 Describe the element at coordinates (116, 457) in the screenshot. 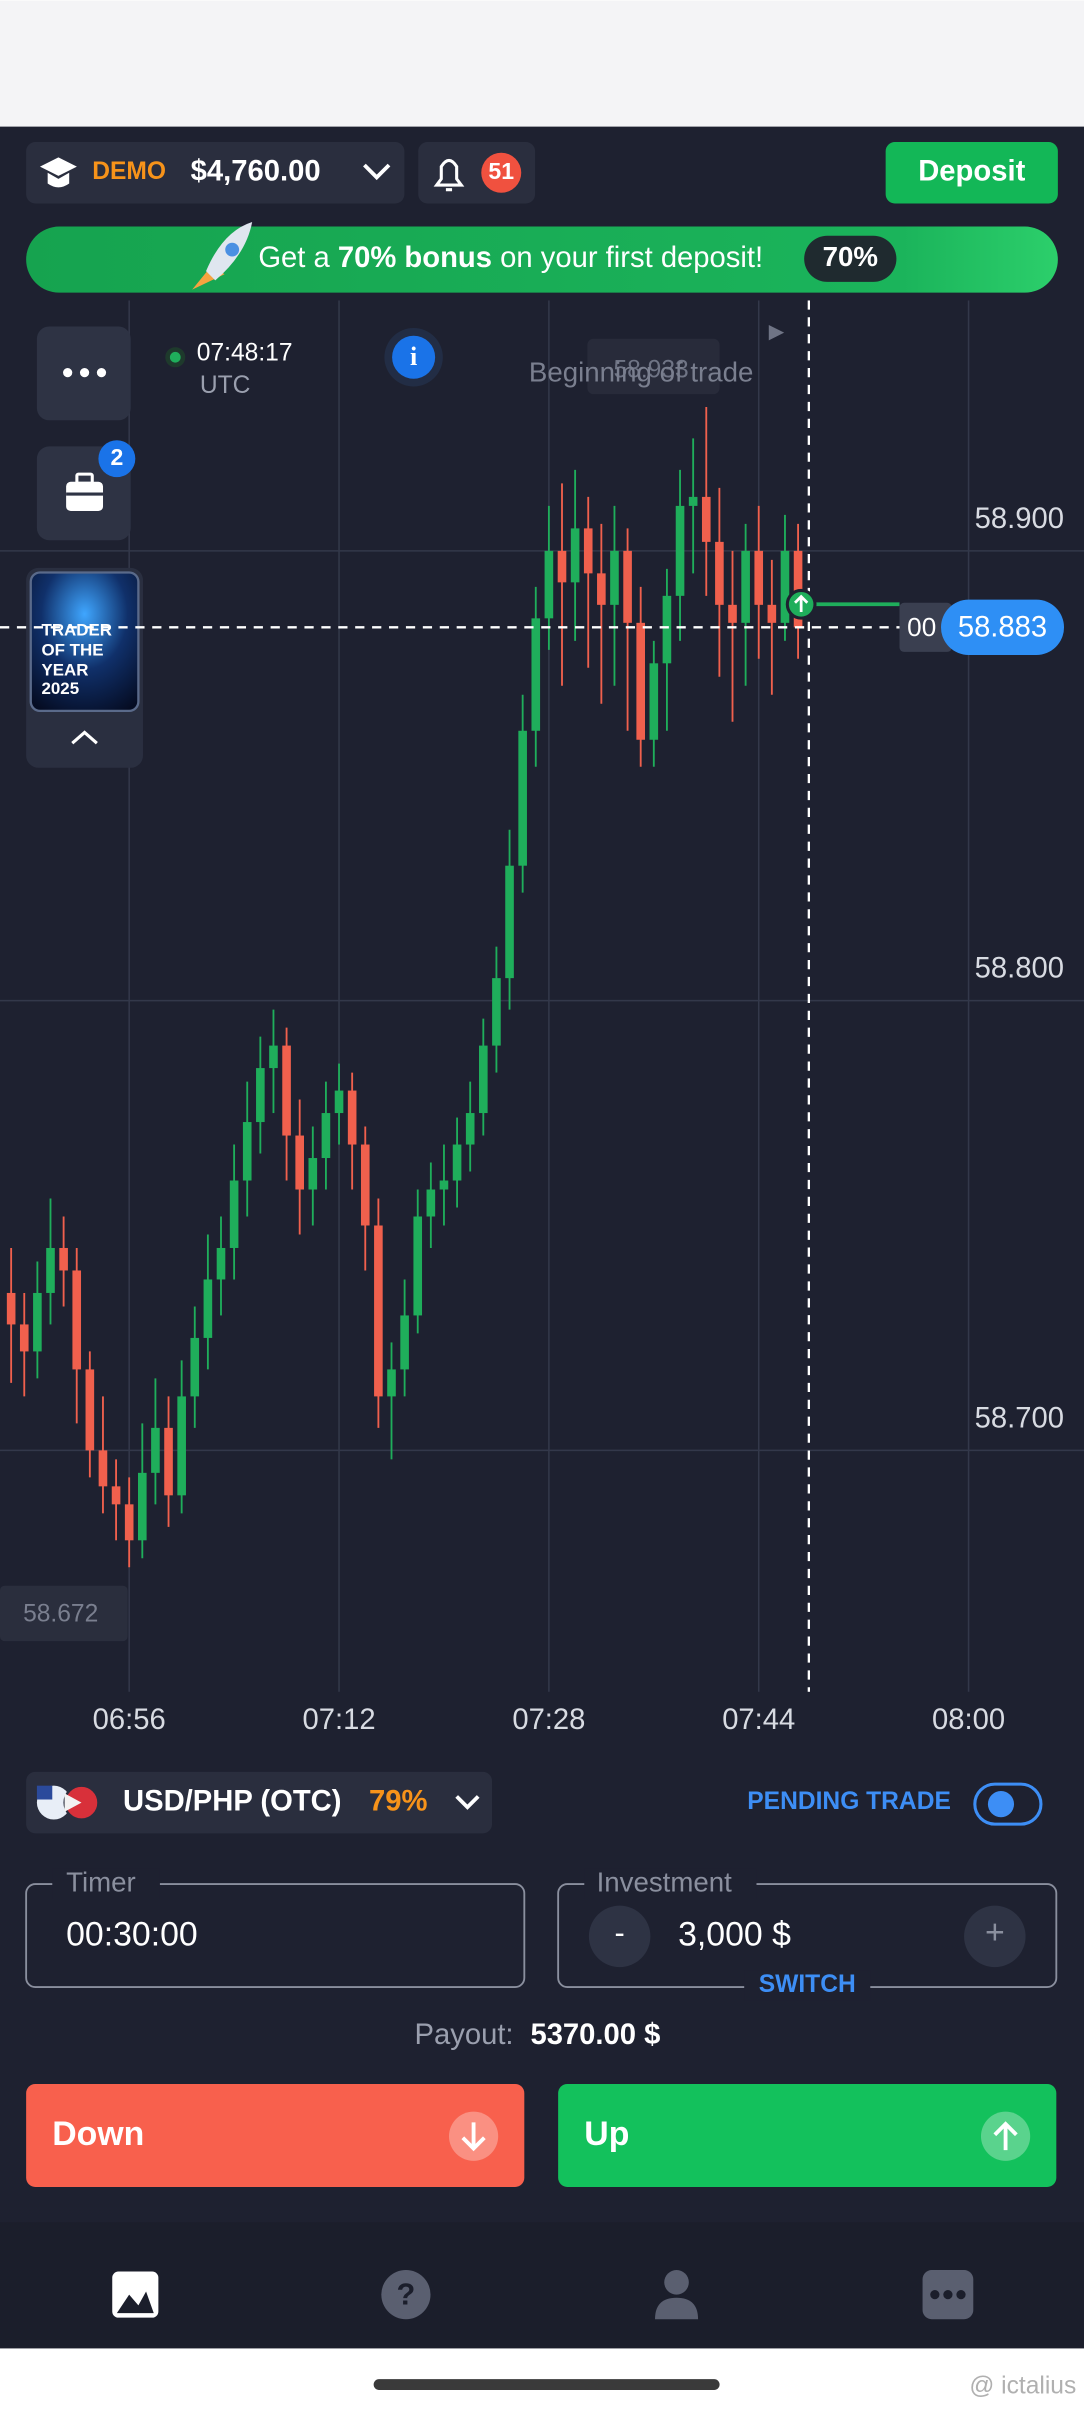

I see `portfolio-badge: 2` at that location.